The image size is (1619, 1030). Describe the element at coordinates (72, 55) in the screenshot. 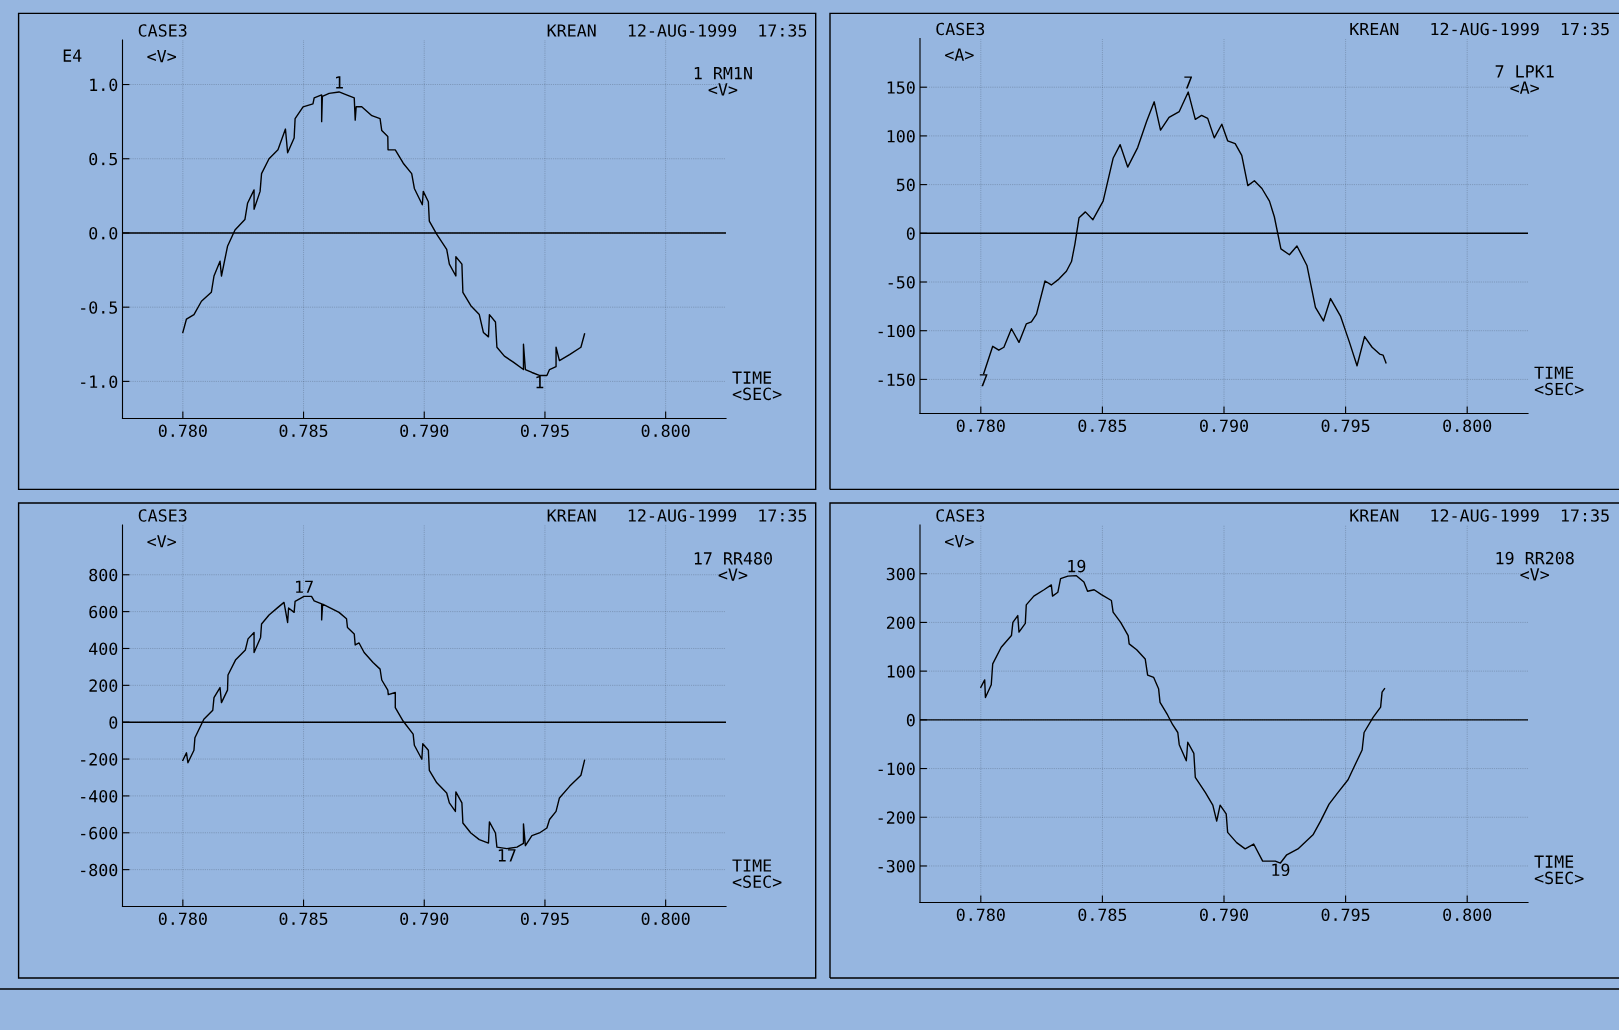

I see `text: E4` at that location.